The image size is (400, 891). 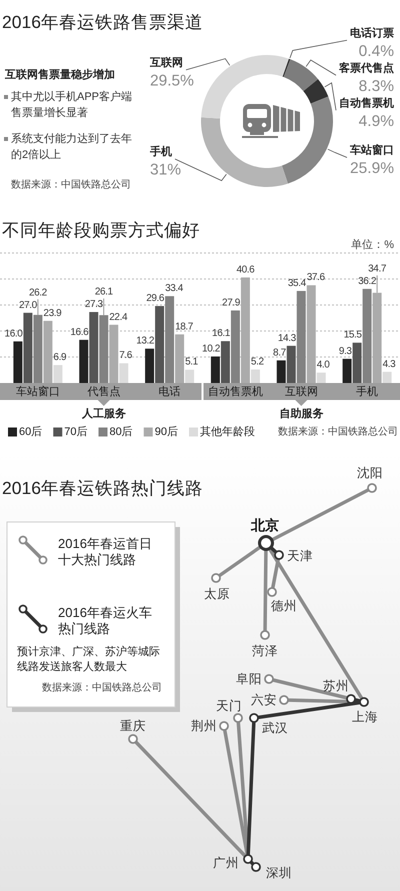 What do you see at coordinates (231, 302) in the screenshot?
I see `data-label: 27.9` at bounding box center [231, 302].